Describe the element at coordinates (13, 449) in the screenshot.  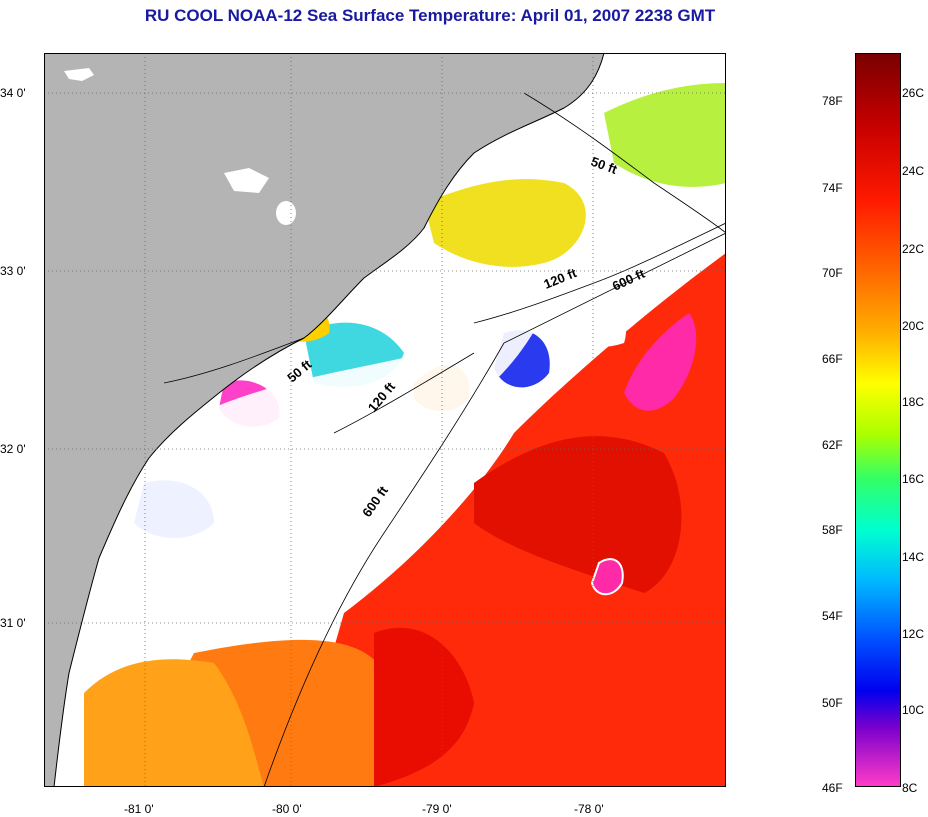
I see `lat-label-32: 32 0'` at that location.